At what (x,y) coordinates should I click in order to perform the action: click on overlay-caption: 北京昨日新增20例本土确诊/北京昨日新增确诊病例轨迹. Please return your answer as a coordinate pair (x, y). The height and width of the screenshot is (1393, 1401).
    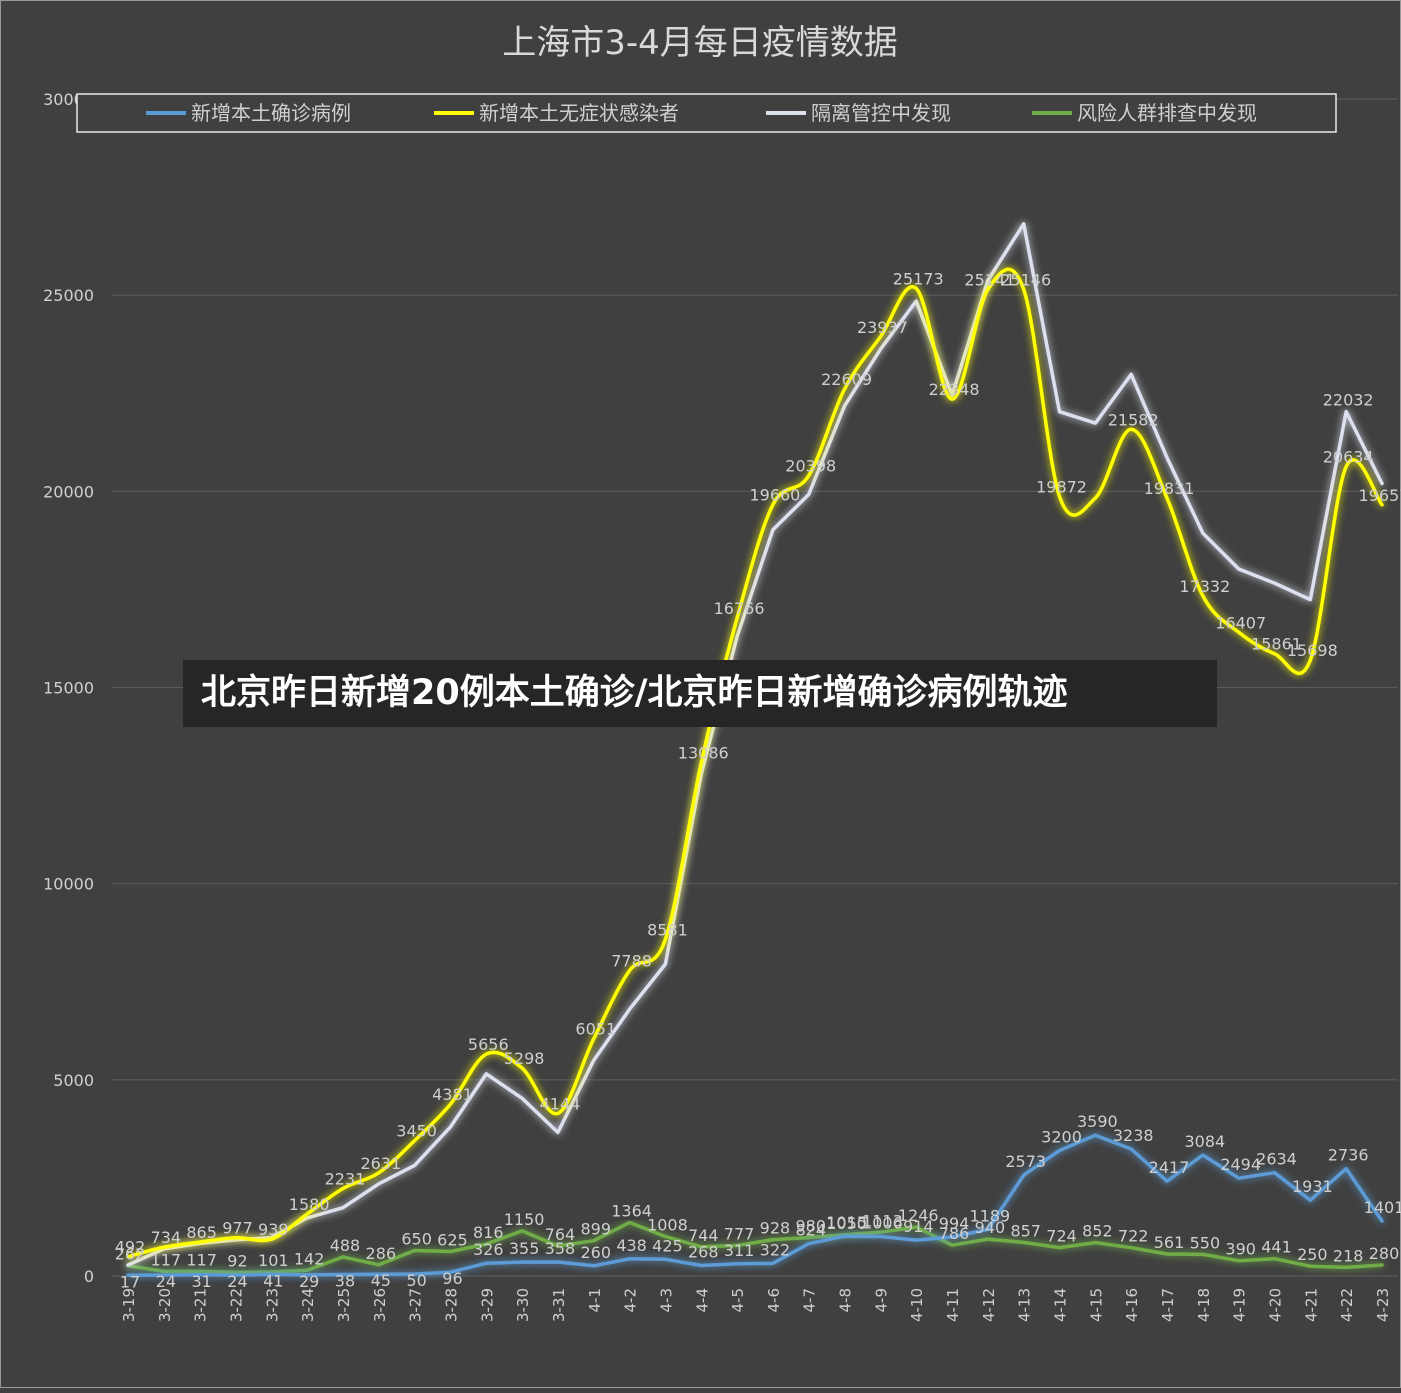
    Looking at the image, I should click on (700, 693).